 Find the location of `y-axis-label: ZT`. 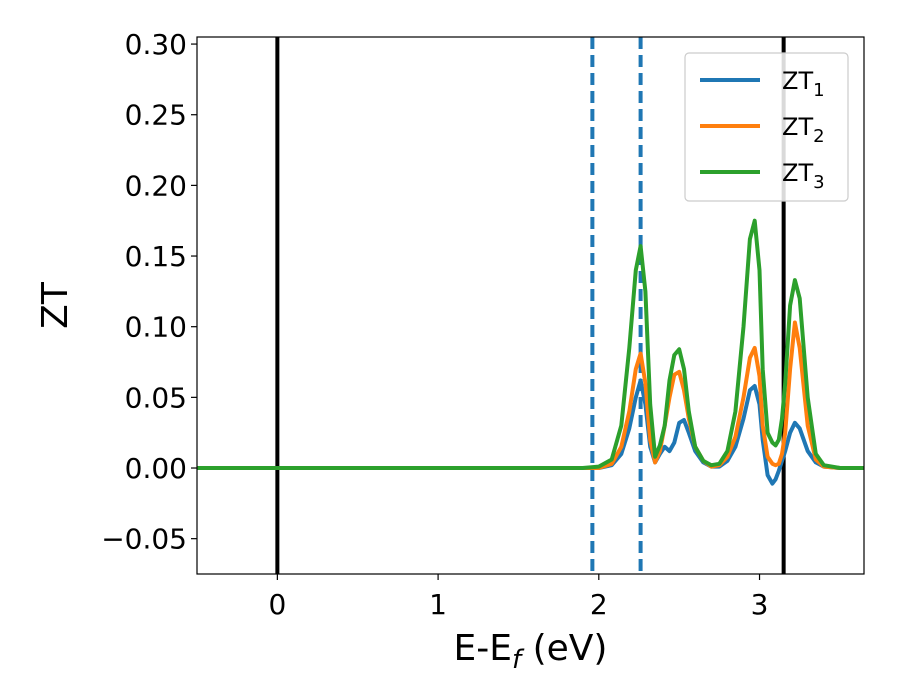

y-axis-label: ZT is located at coordinates (55, 305).